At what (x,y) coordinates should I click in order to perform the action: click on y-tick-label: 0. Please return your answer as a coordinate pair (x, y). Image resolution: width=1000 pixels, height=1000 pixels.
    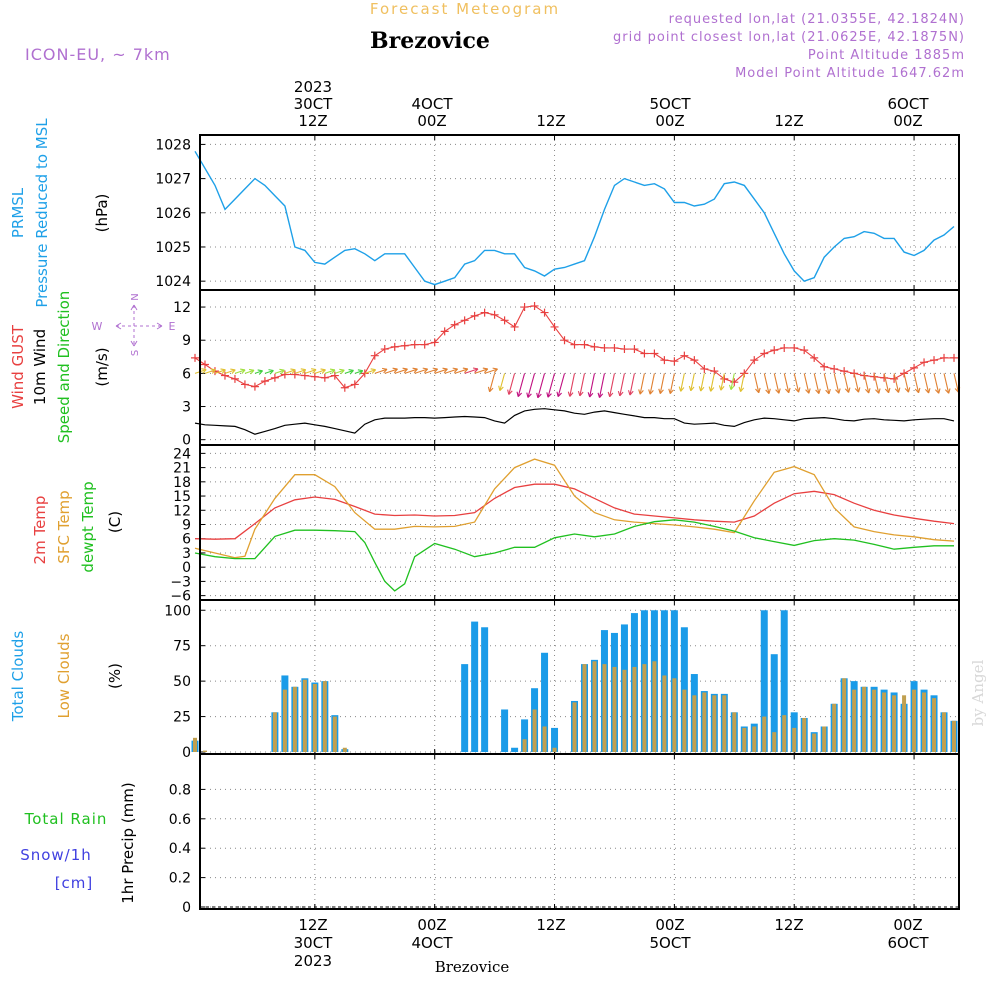
    Looking at the image, I should click on (186, 568).